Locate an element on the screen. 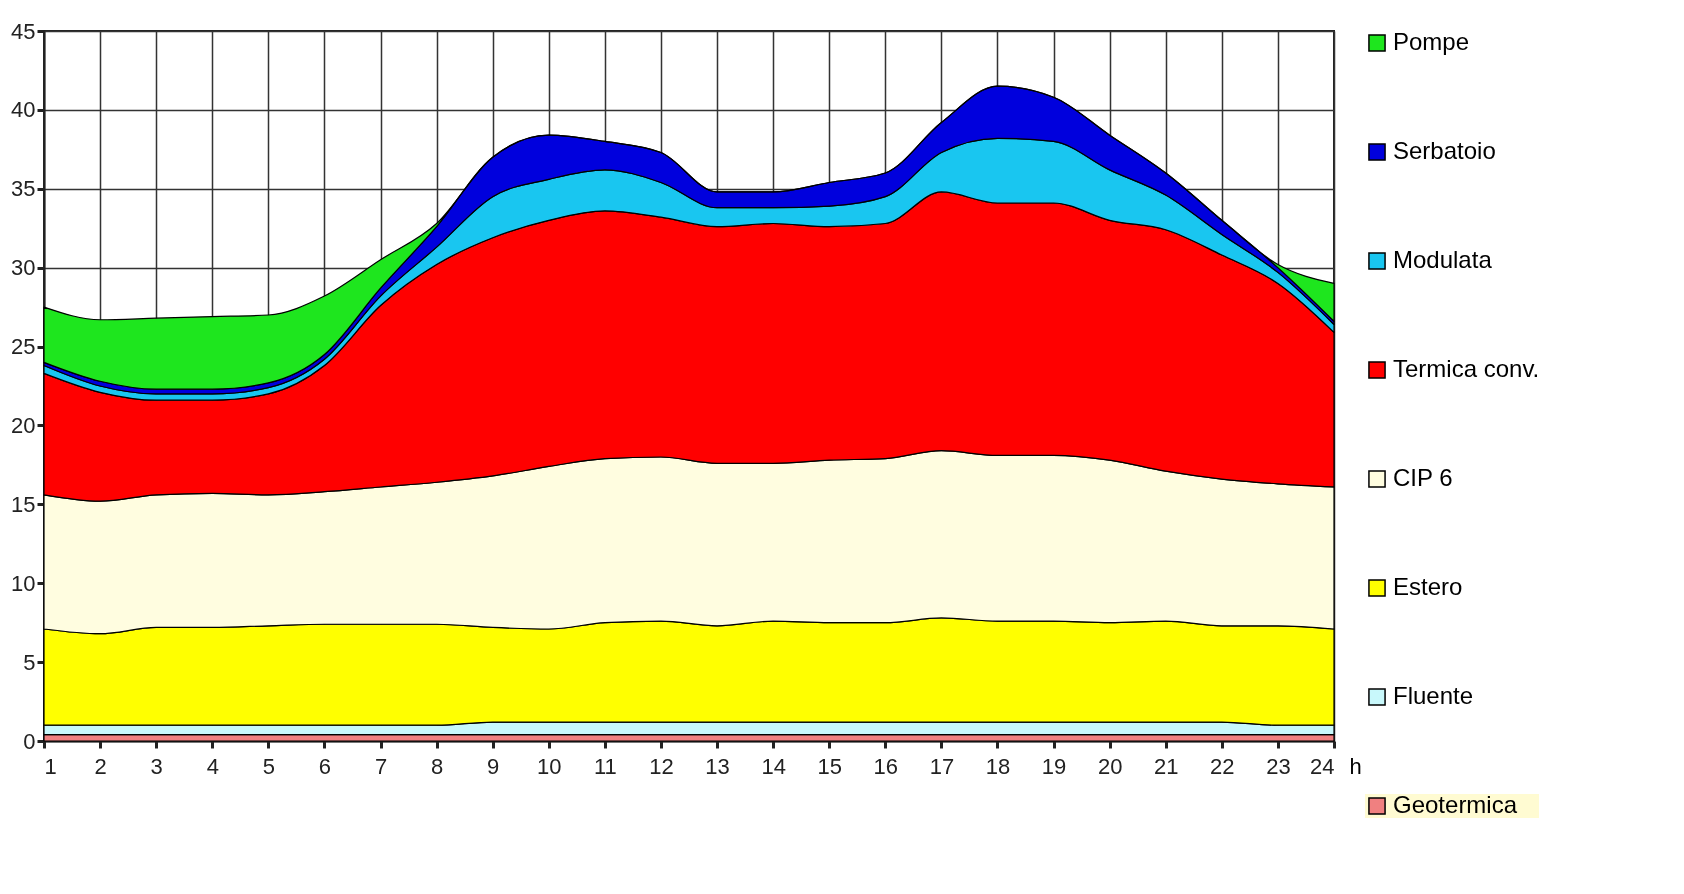 This screenshot has width=1684, height=894. x-tick-label: 8 is located at coordinates (437, 766).